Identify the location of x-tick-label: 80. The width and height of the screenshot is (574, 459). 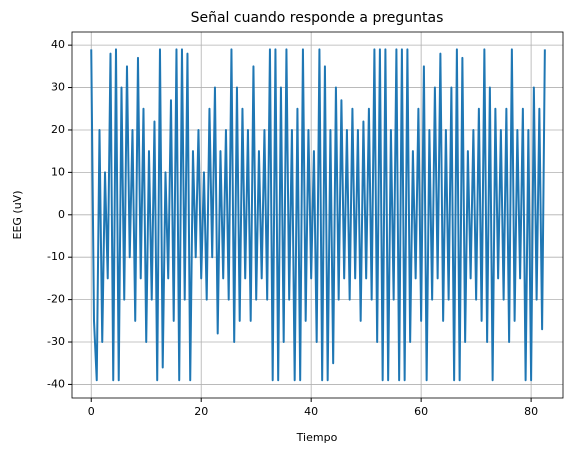
(531, 411).